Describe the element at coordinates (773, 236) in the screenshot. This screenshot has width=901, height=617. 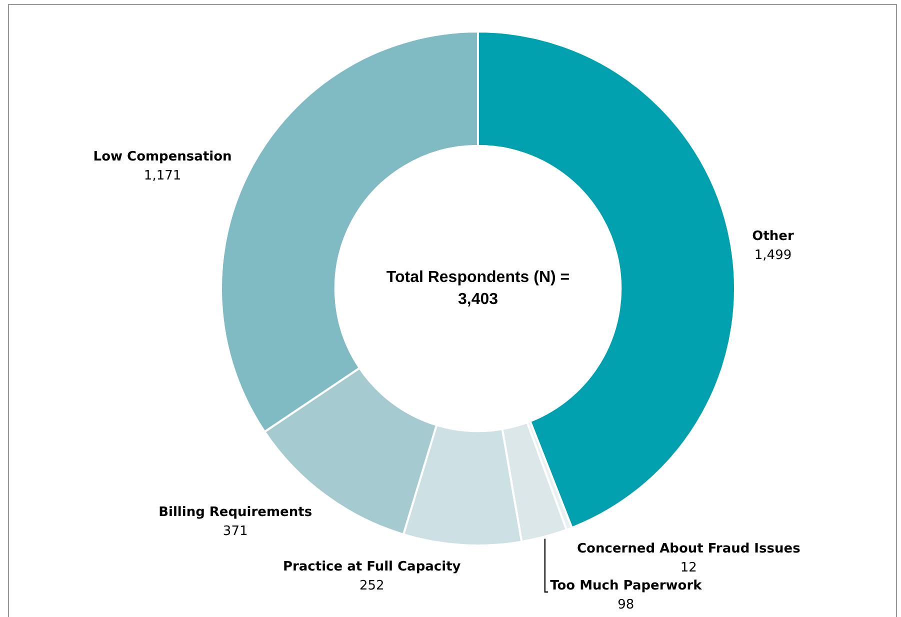
I see `slice-label: Other` at that location.